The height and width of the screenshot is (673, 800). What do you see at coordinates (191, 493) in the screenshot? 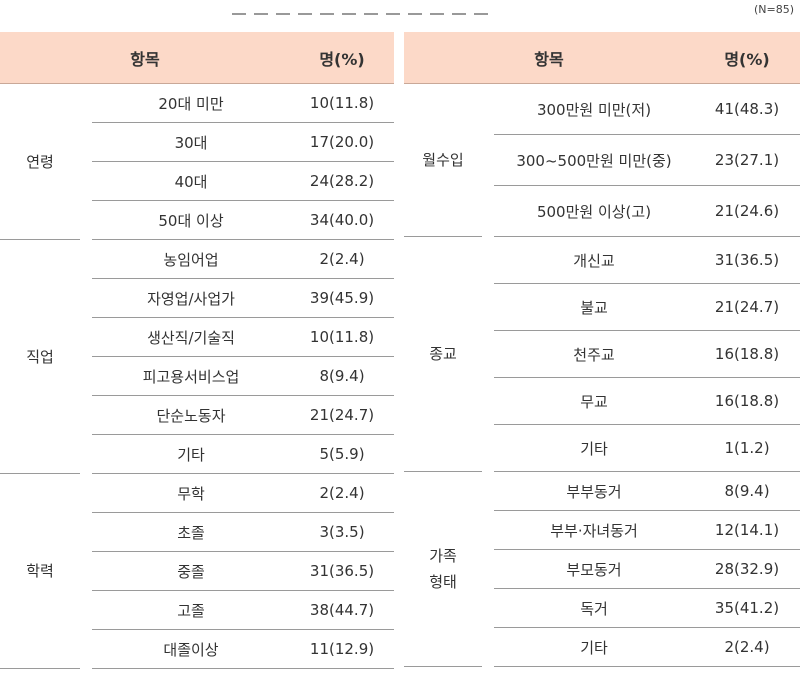
I see `row-label: 무학` at bounding box center [191, 493].